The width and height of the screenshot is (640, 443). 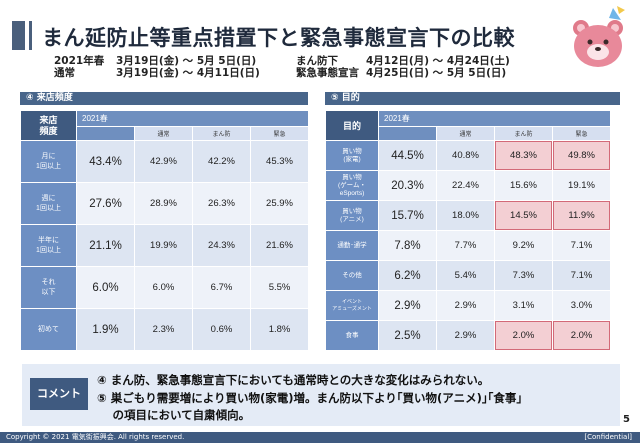 What do you see at coordinates (105, 203) in the screenshot?
I see `total-value: 27.6%` at bounding box center [105, 203].